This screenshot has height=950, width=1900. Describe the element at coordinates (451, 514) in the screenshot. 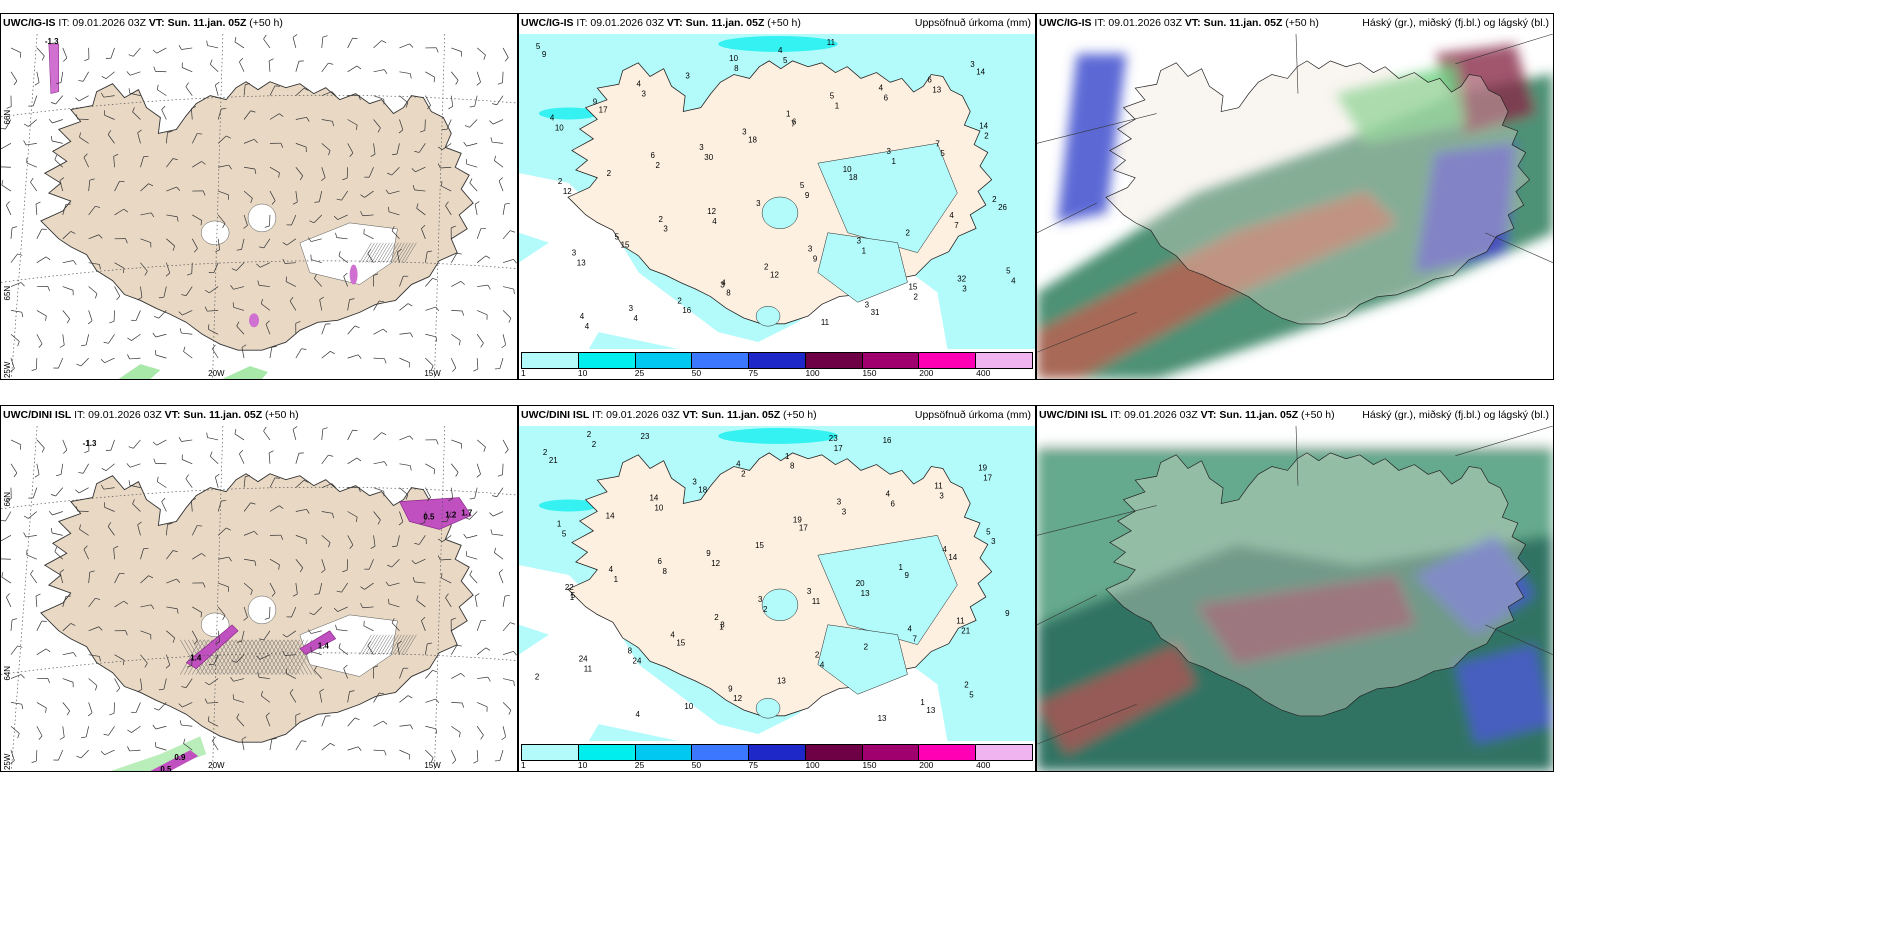

I see `wind-value-label: 1.2` at that location.